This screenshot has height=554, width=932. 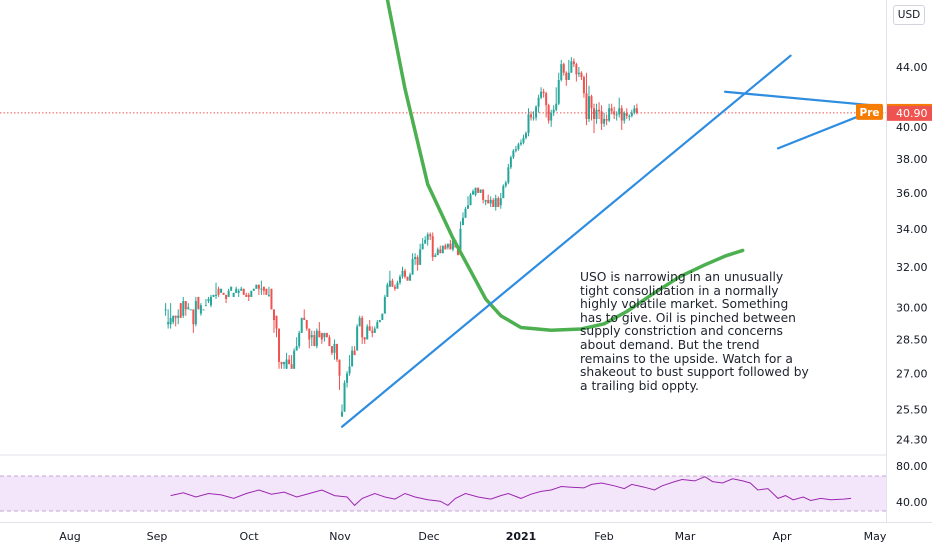 I want to click on last-price-label: 40.90, so click(x=912, y=113).